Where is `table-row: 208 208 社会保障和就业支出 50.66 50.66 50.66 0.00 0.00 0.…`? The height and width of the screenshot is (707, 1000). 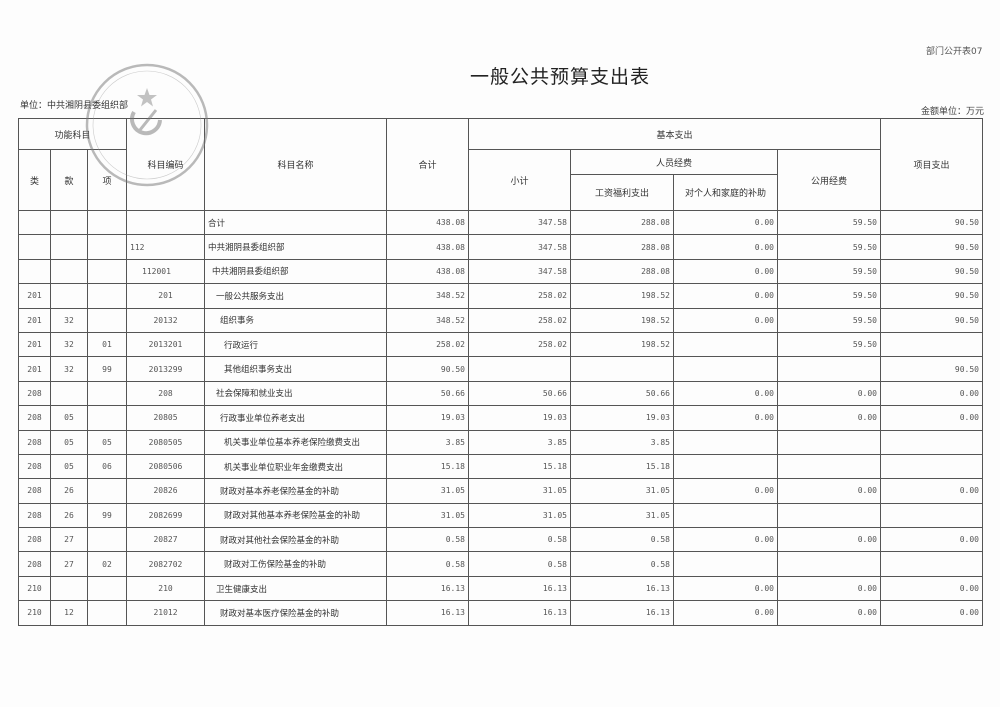
table-row: 208 208 社会保障和就业支出 50.66 50.66 50.66 0.00 0.00 0.… is located at coordinates (500, 393).